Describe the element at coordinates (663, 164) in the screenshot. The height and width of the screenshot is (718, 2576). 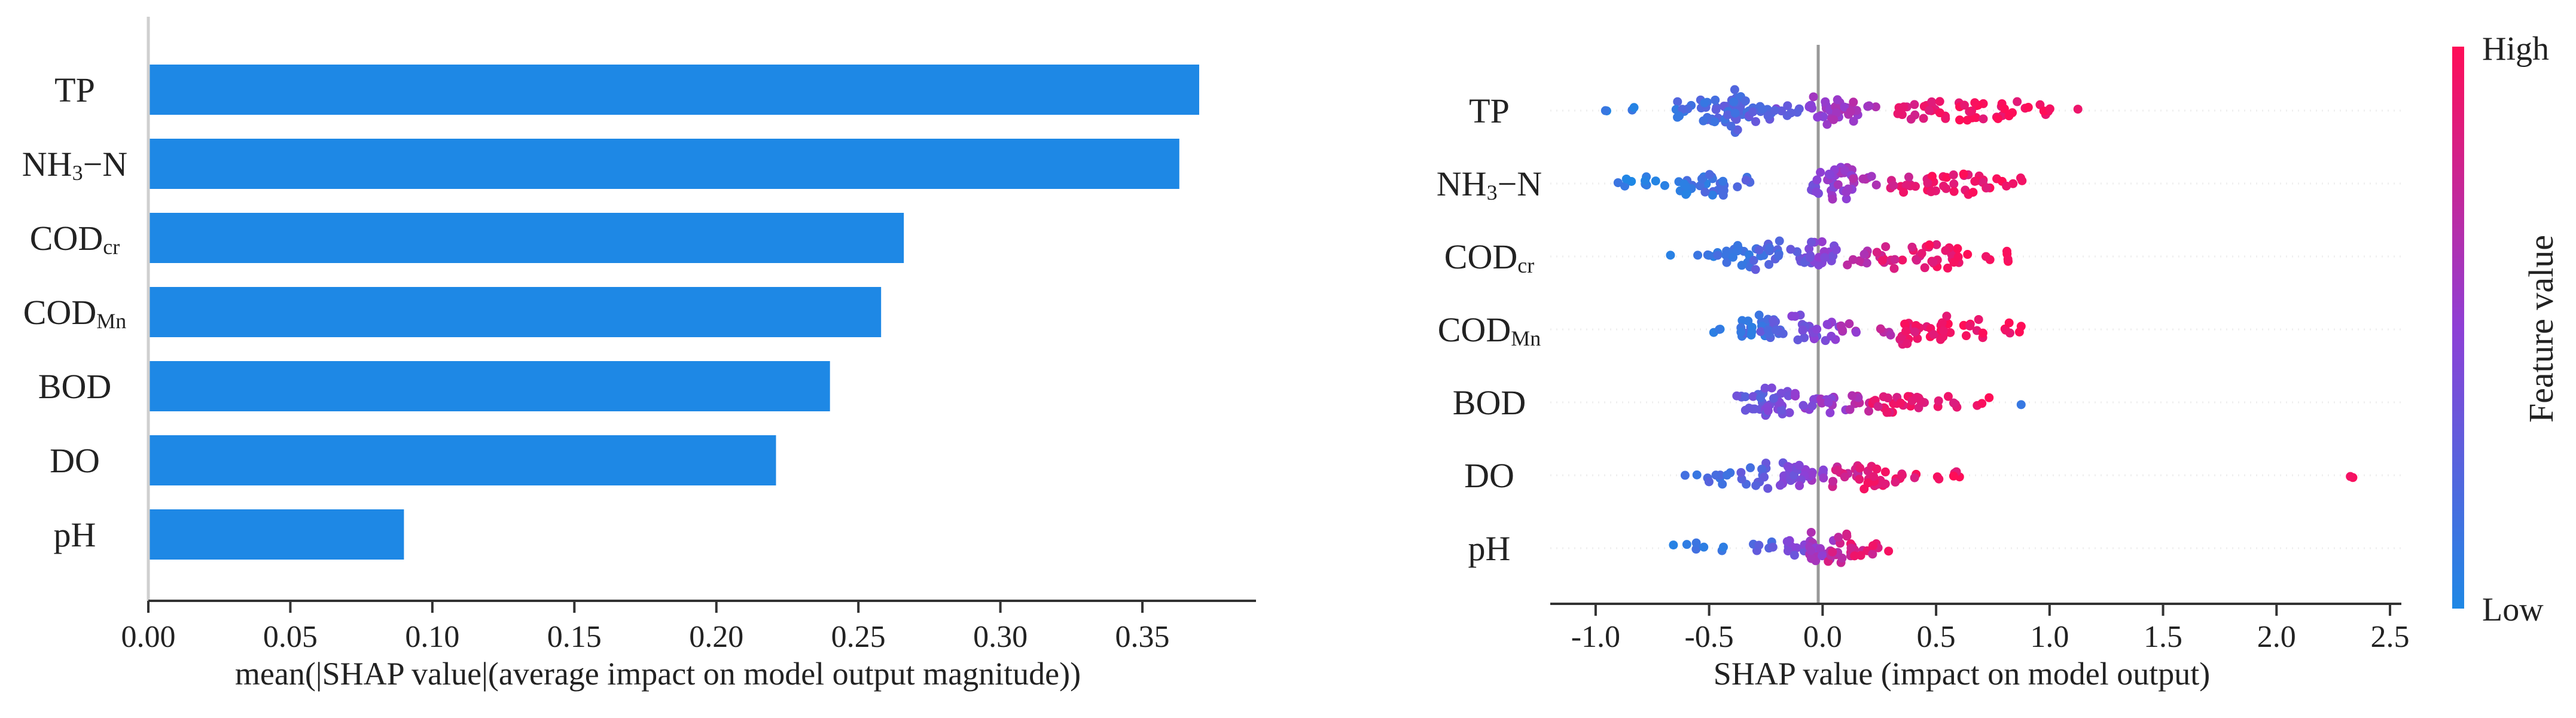
I see `bar-nh3-n` at that location.